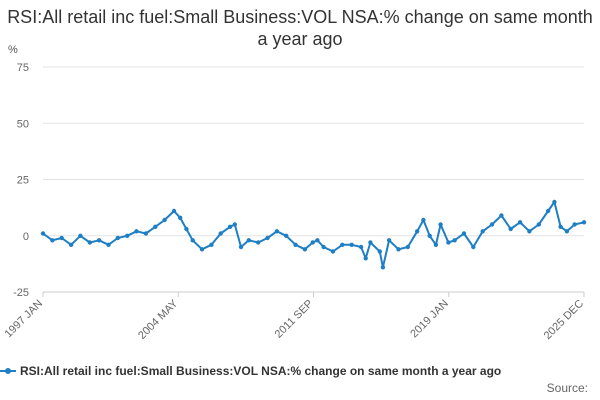 Image resolution: width=600 pixels, height=400 pixels. What do you see at coordinates (429, 319) in the screenshot?
I see `x-tick-label: 2019 JAN` at bounding box center [429, 319].